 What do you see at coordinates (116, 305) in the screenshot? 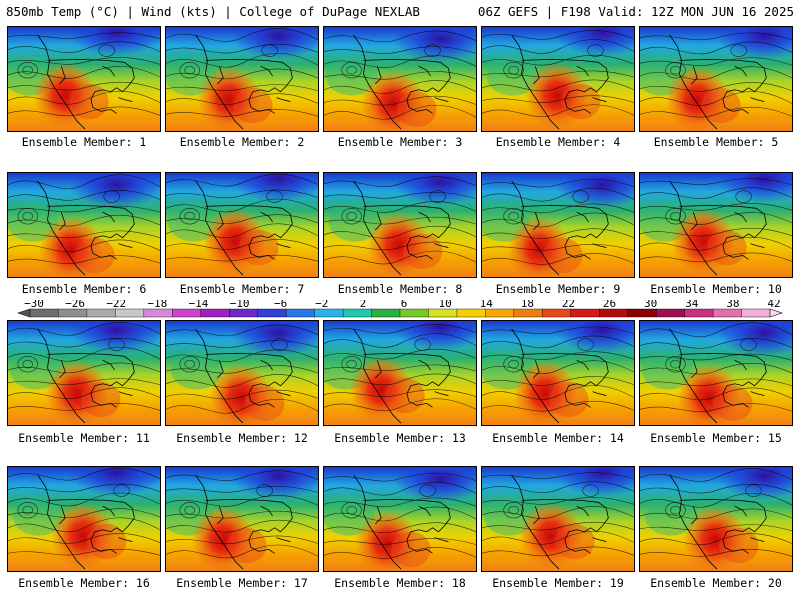
I see `colorbar-tick-label: −22` at bounding box center [116, 305].